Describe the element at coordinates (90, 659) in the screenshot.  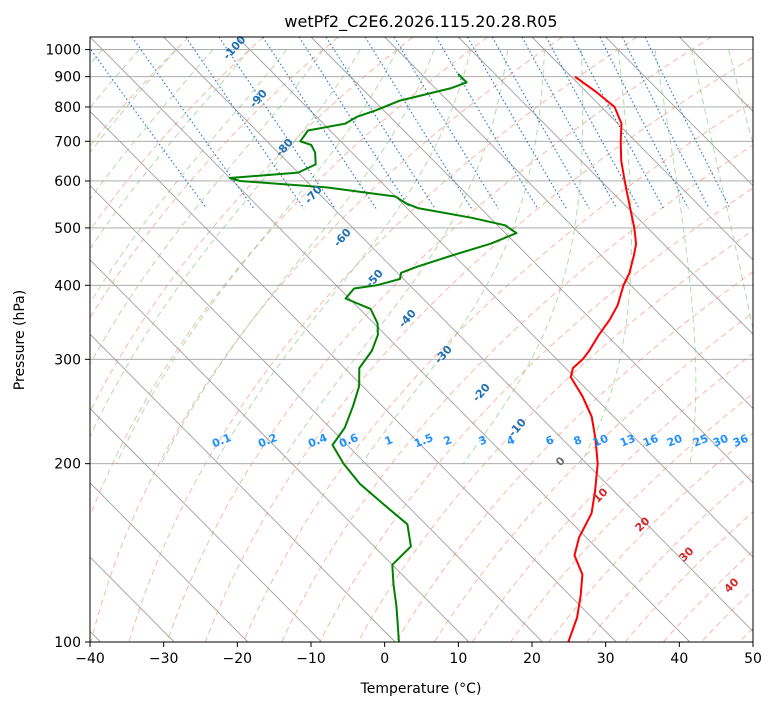
I see `x-tick-label: −40` at that location.